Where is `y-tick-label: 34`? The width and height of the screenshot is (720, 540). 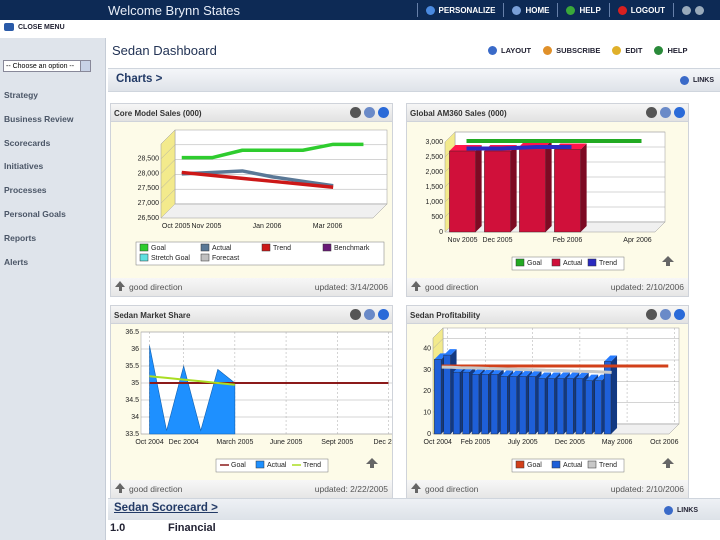 y-tick-label: 34 is located at coordinates (135, 417).